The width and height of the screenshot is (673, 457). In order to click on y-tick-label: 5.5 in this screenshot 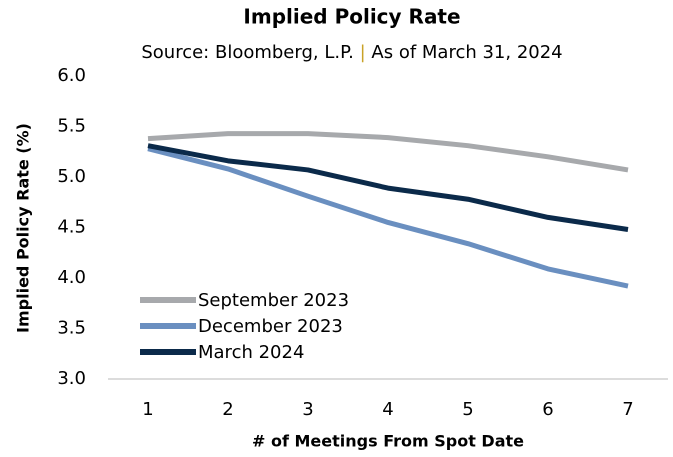, I will do `click(71, 126)`.